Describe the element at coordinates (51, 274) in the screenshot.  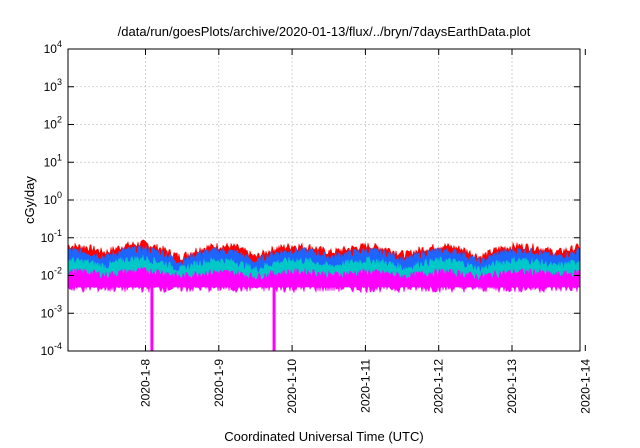
I see `y-tick-label: 10⁻²` at that location.